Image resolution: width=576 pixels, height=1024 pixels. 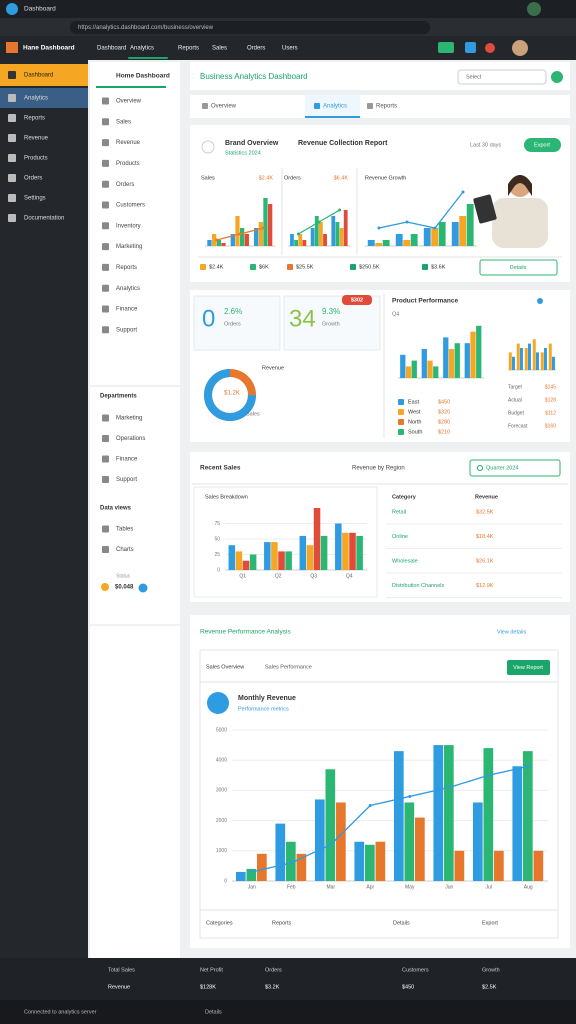 What do you see at coordinates (126, 268) in the screenshot?
I see `subnav-item: Reports` at bounding box center [126, 268].